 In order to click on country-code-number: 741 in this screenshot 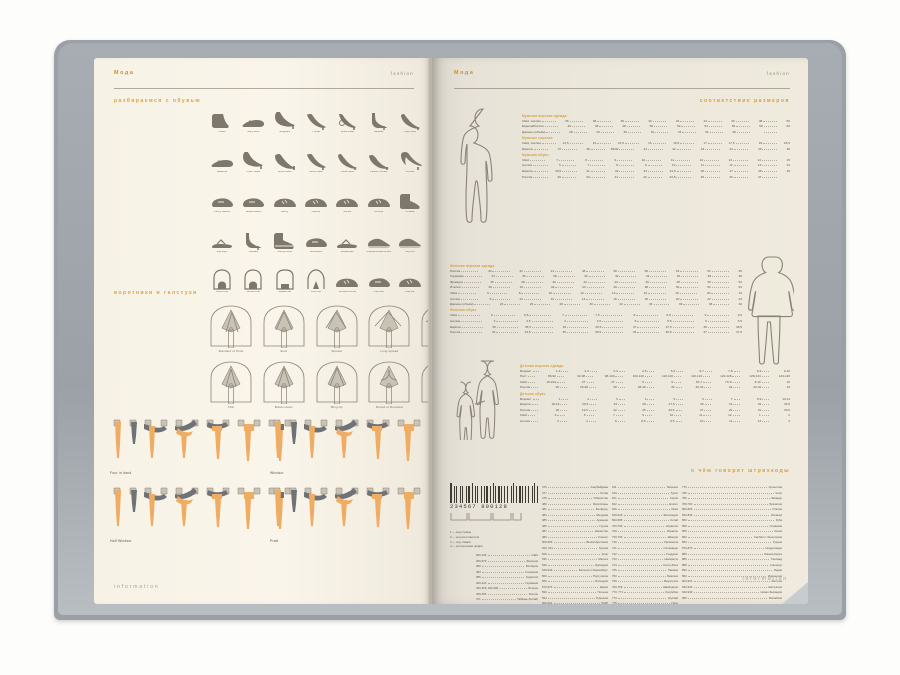, I will do `click(614, 548)`.